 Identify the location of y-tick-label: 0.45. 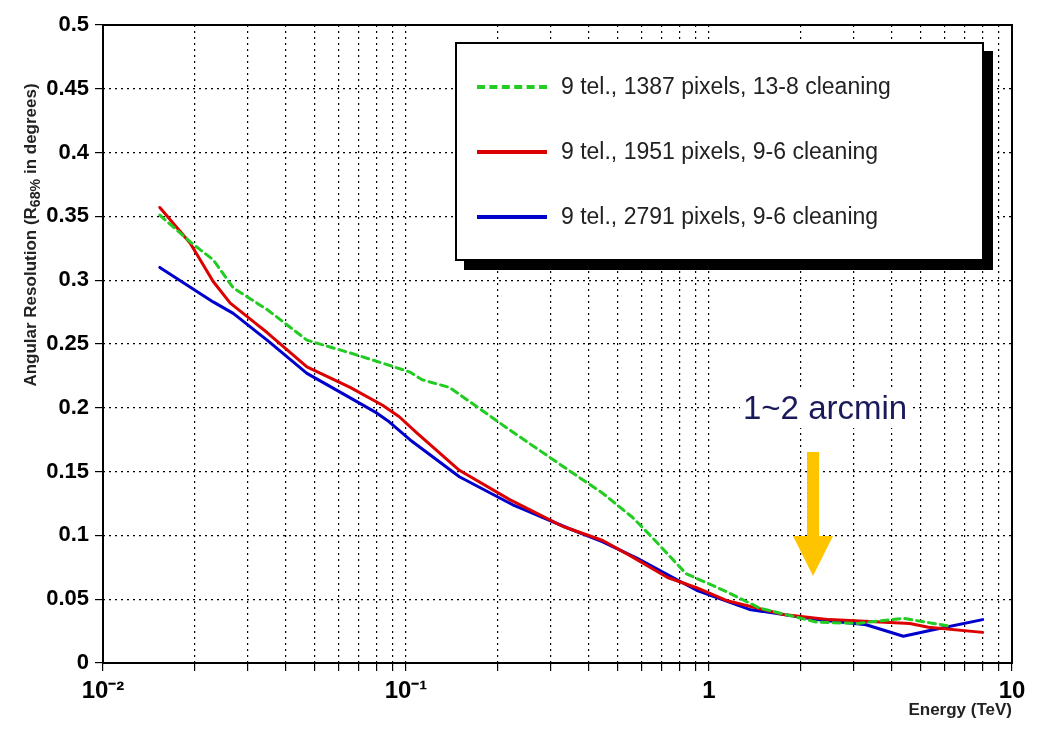
(67, 87).